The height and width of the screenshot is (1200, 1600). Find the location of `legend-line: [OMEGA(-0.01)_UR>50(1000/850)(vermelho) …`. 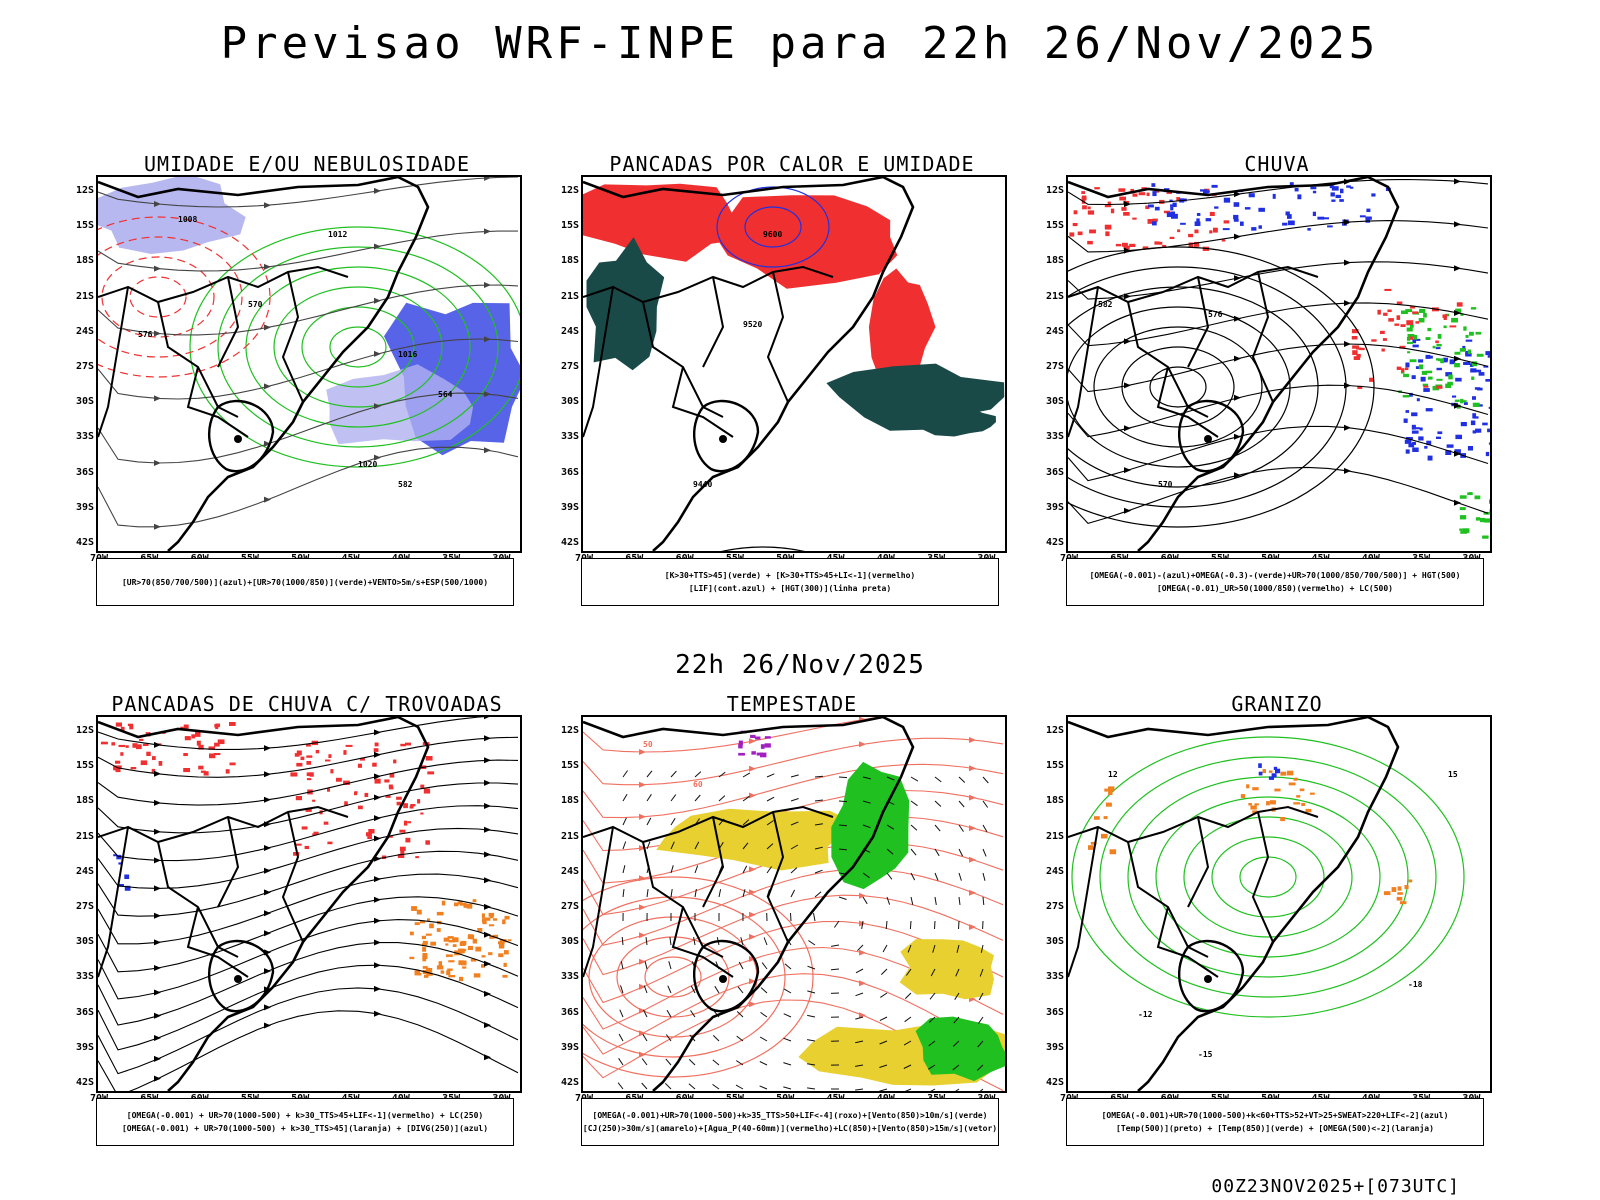

legend-line: [OMEGA(-0.01)_UR>50(1000/850)(vermelho) … is located at coordinates (1274, 588).